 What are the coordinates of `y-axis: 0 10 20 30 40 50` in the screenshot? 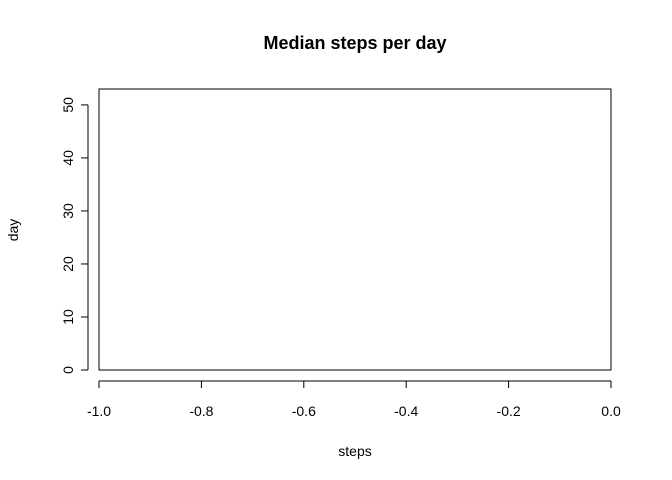 It's located at (74, 235).